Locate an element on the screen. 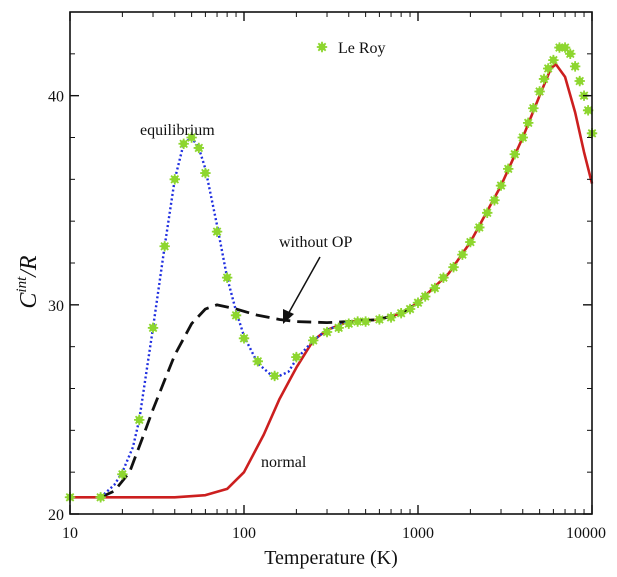  y-tick-label: 40 is located at coordinates (56, 97).